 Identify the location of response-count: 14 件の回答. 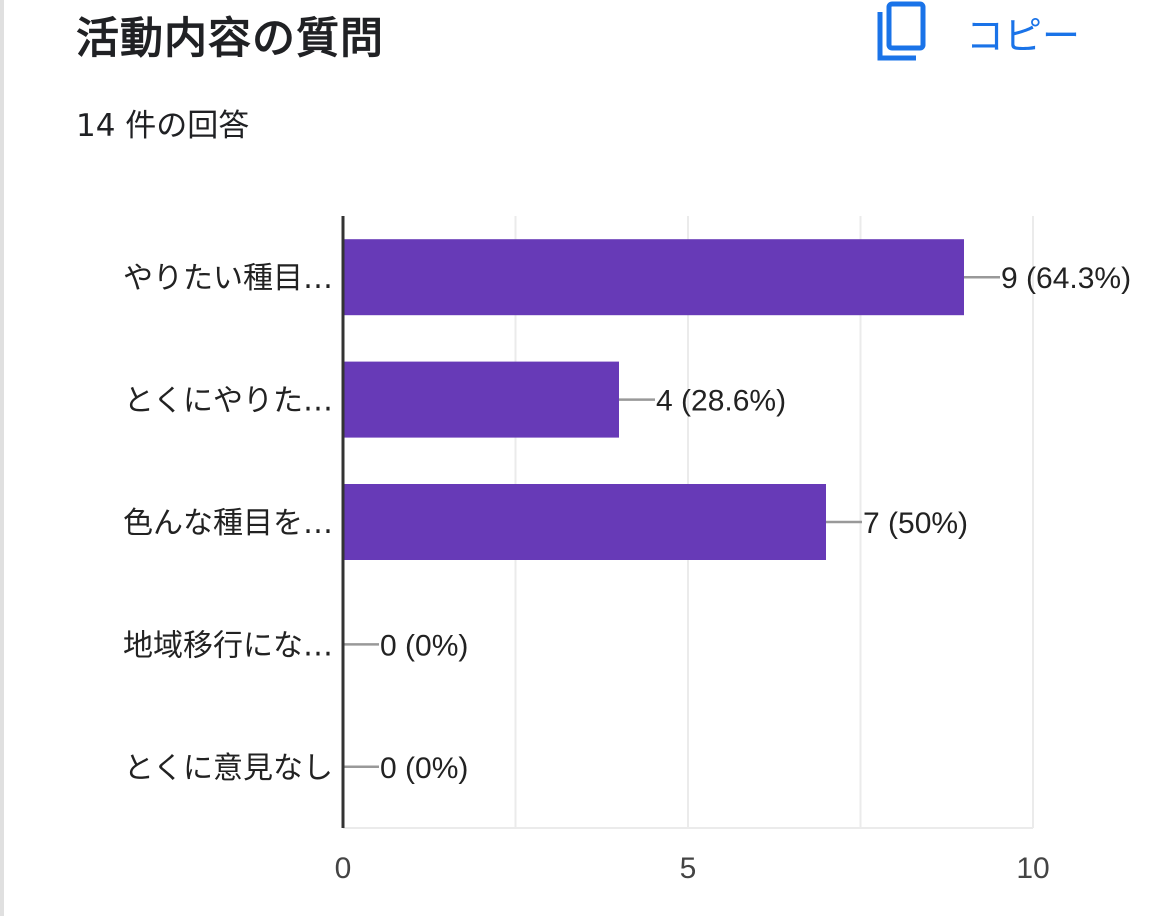
(163, 126).